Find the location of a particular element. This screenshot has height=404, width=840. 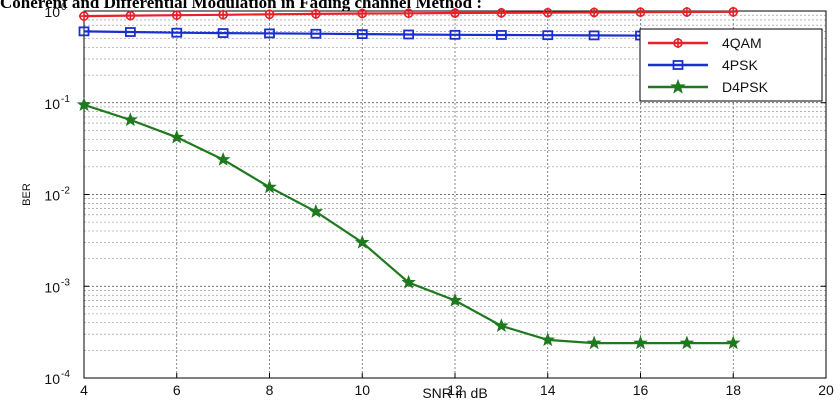

x-axis-label: SNR in dB is located at coordinates (454, 393).